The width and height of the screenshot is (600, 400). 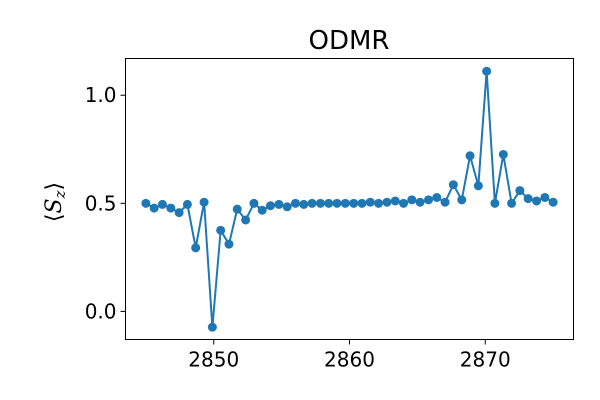 I want to click on y-axis-label: ⟨Sz⟩, so click(x=55, y=202).